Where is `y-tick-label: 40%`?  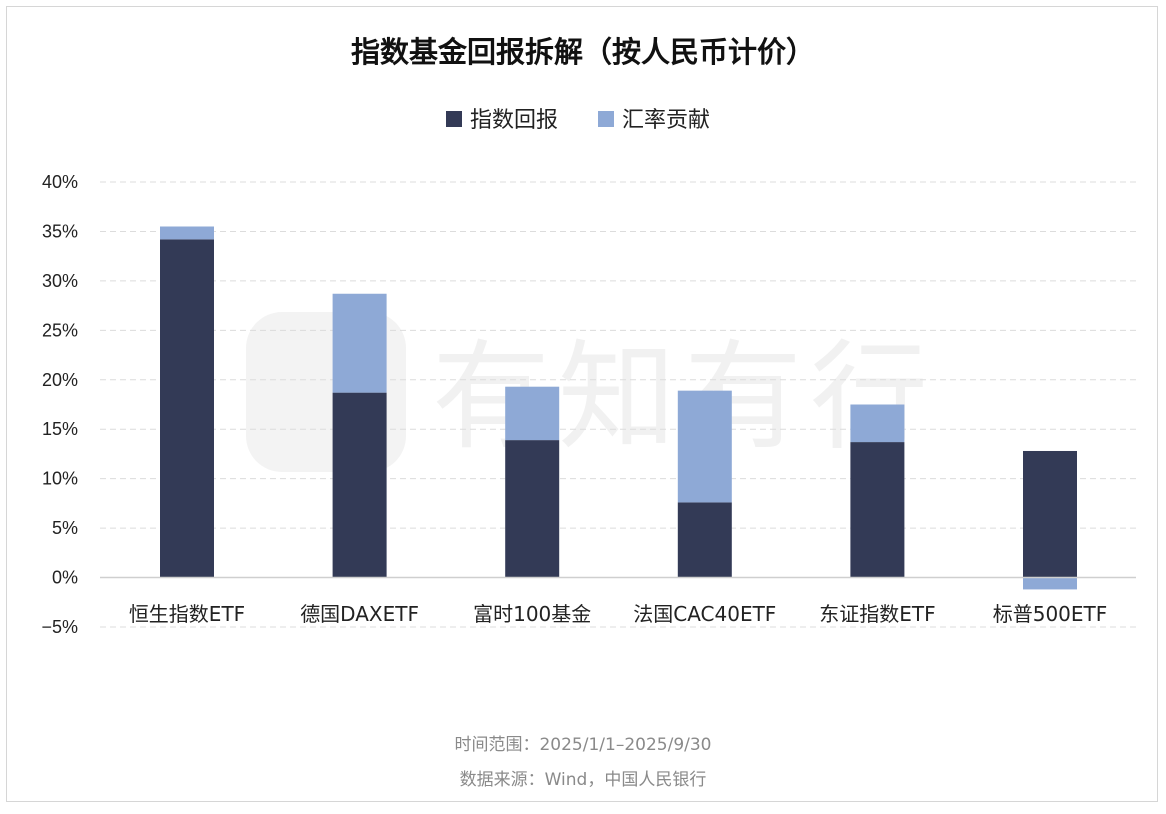 y-tick-label: 40% is located at coordinates (60, 182).